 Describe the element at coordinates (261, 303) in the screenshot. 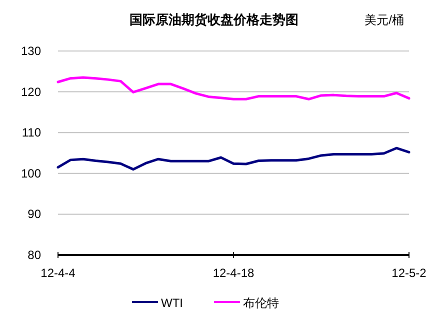

I see `legend-label: 布伦特` at that location.